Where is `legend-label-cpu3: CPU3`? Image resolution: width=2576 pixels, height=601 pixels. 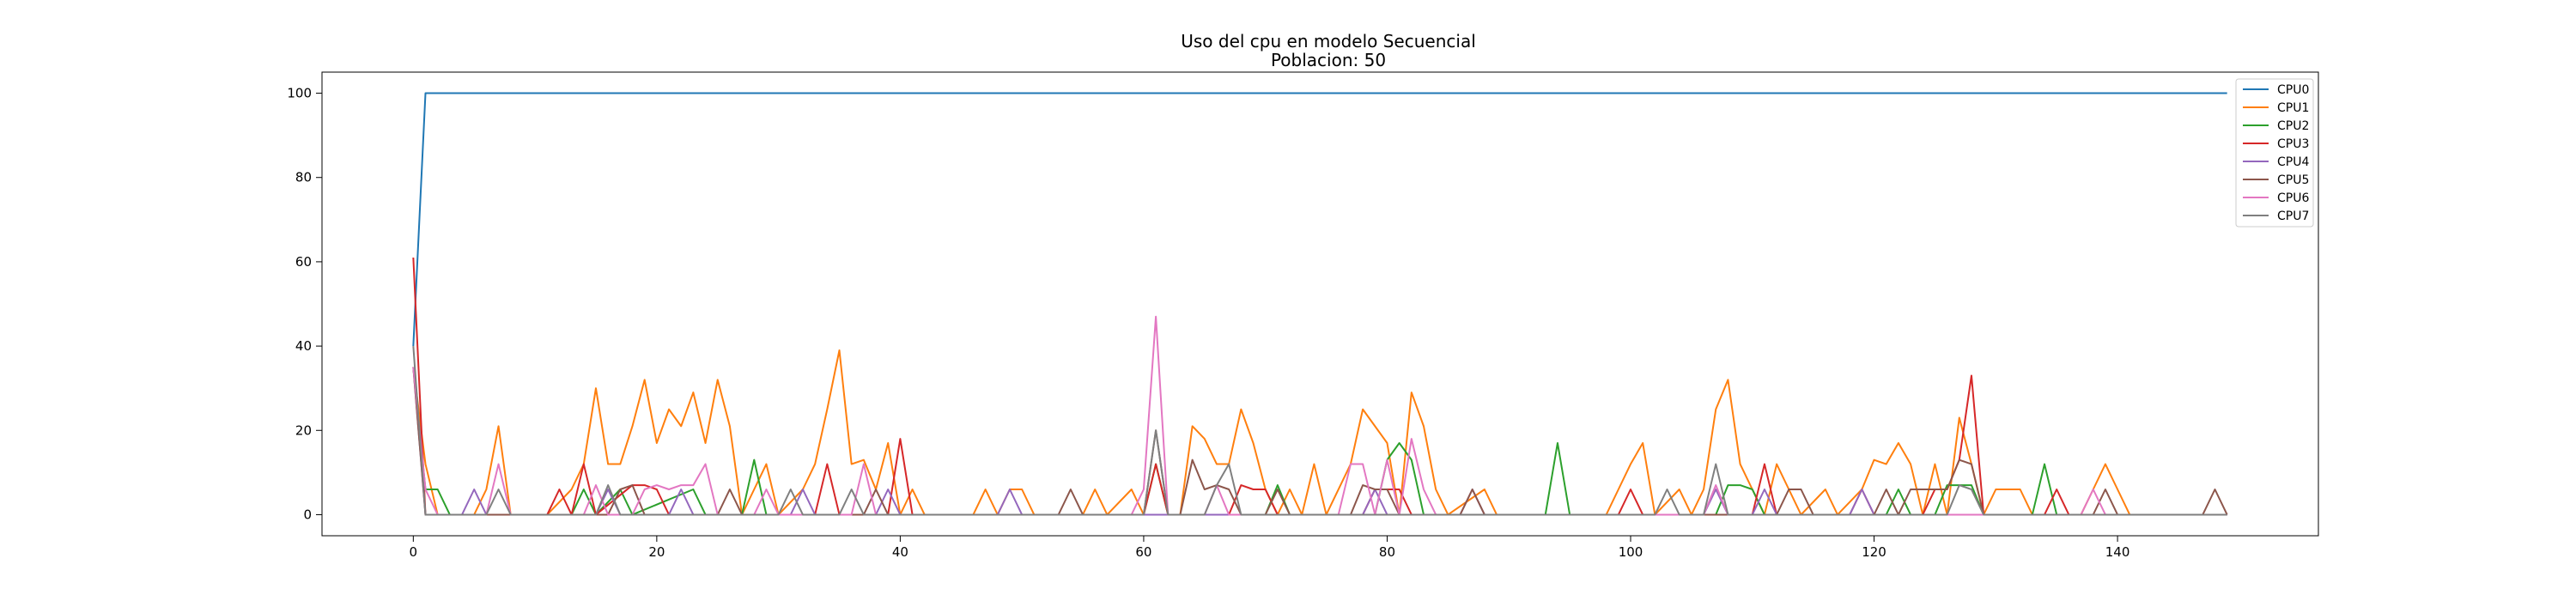
legend-label-cpu3: CPU3 is located at coordinates (2293, 144).